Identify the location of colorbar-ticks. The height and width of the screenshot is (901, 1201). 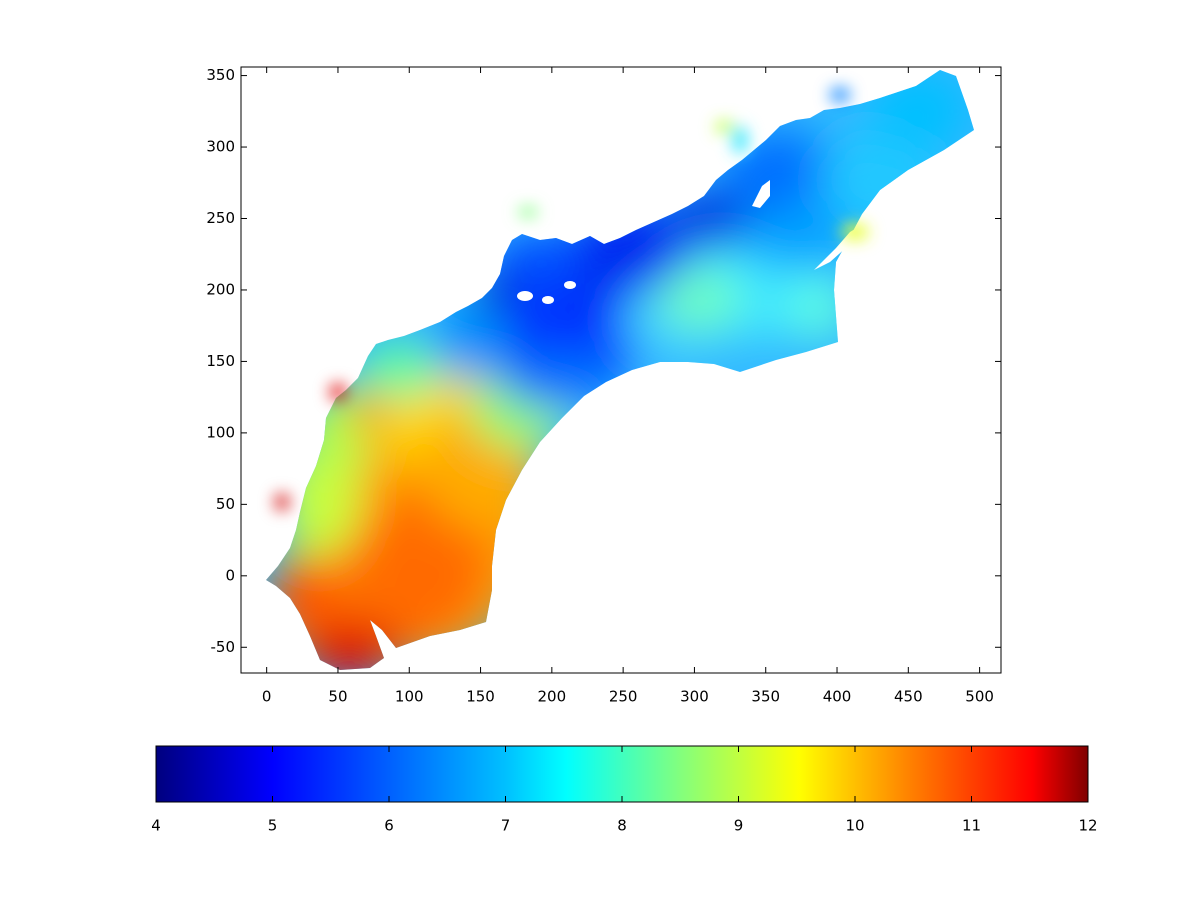
(622, 774).